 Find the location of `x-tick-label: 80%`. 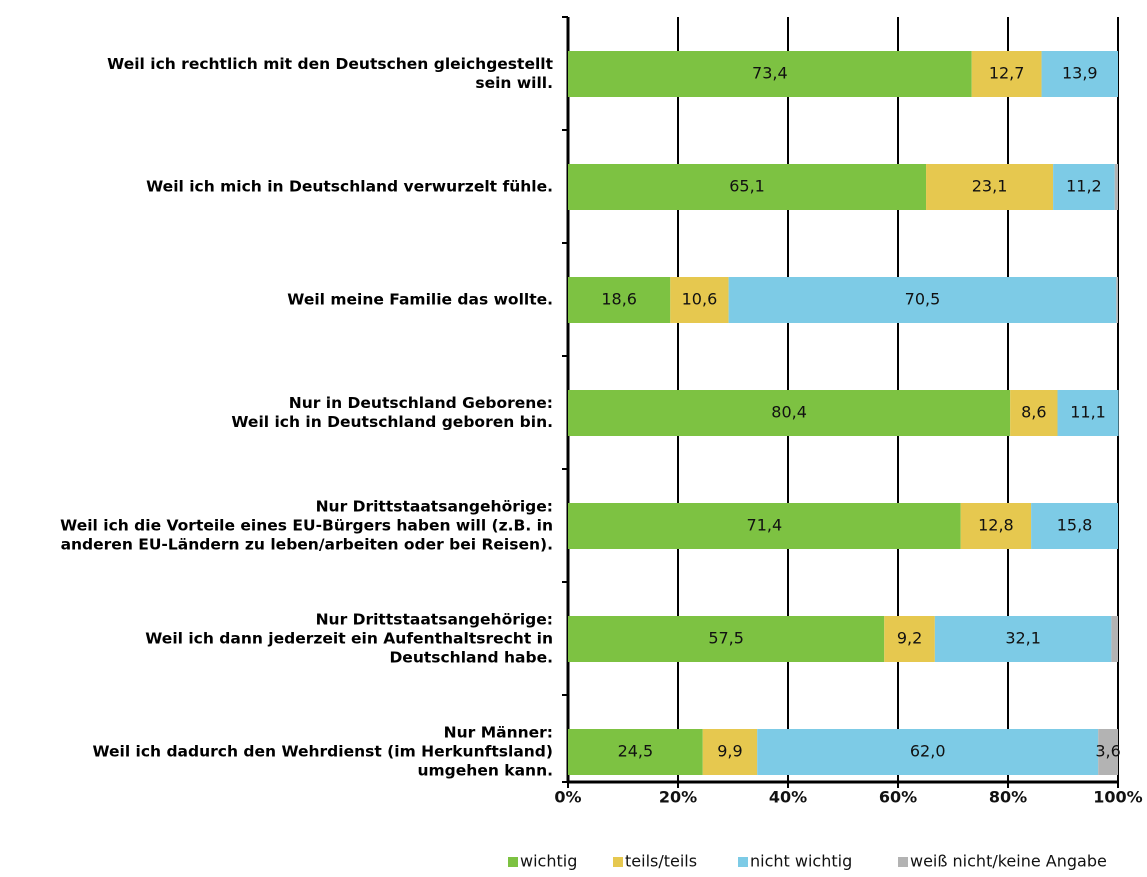

x-tick-label: 80% is located at coordinates (1008, 797).